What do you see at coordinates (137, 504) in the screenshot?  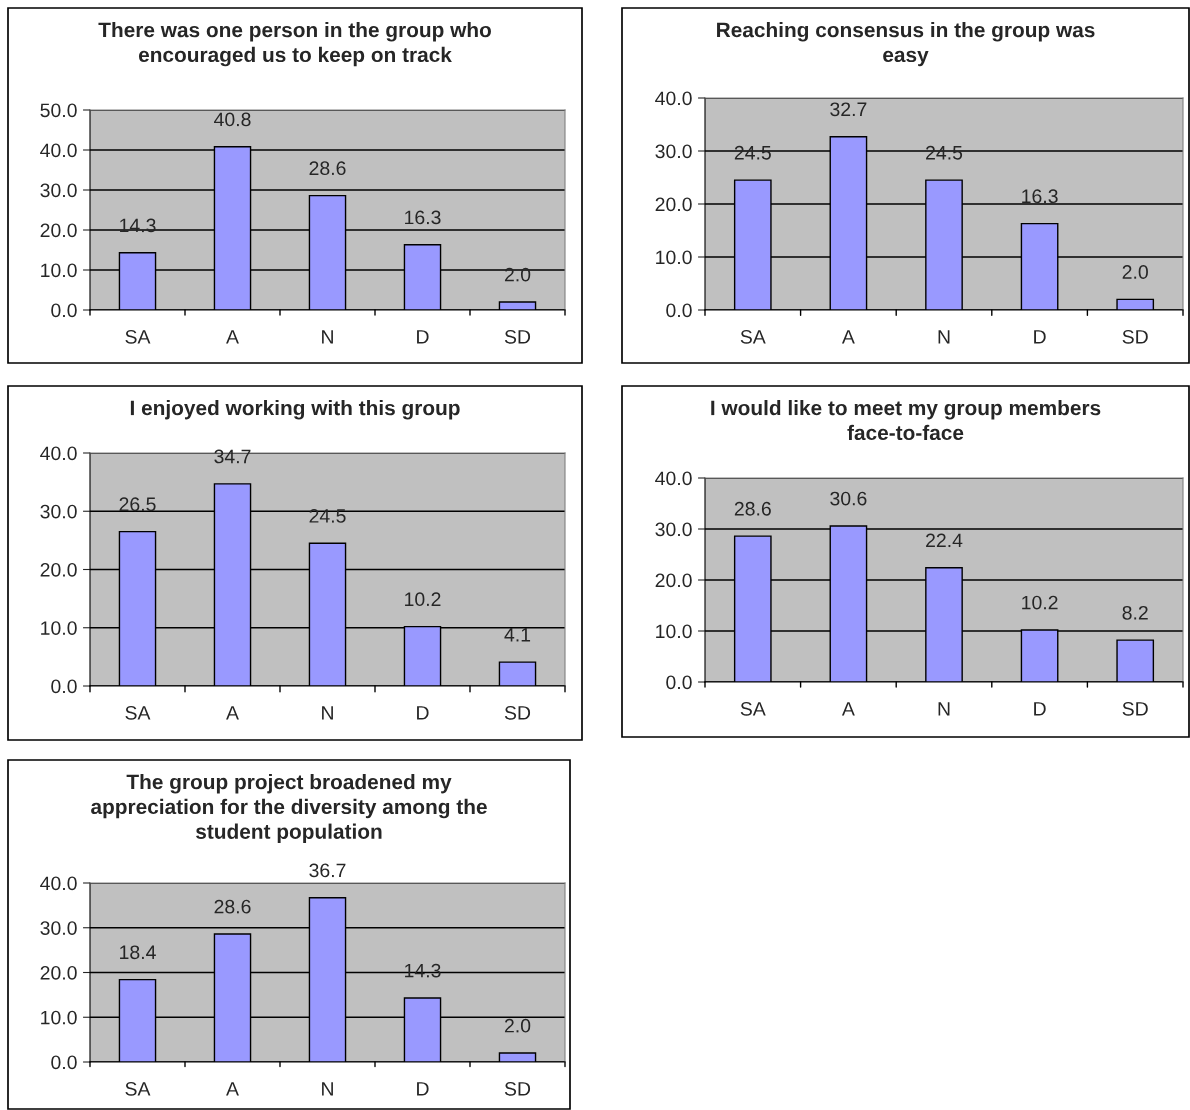 I see `data-label: 26.5` at bounding box center [137, 504].